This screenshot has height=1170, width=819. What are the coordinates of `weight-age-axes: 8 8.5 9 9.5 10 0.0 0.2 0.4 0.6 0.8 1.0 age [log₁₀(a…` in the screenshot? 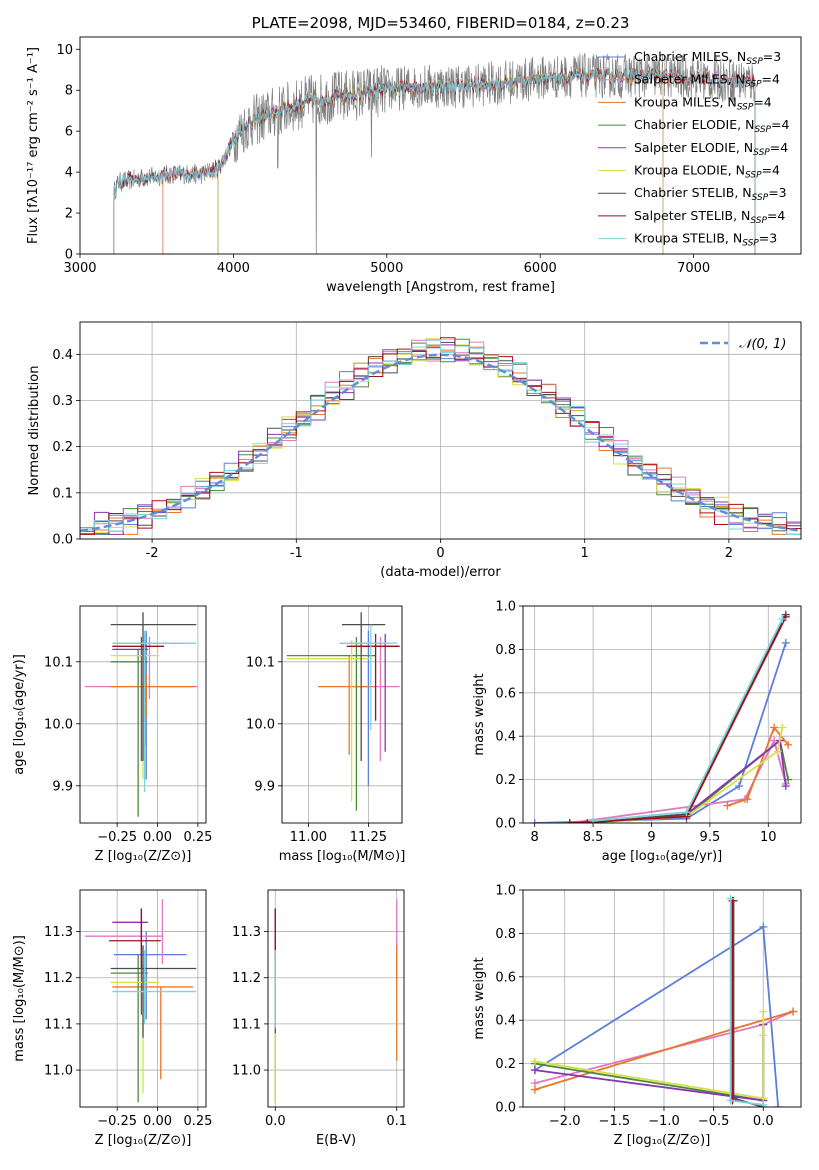 It's located at (636, 732).